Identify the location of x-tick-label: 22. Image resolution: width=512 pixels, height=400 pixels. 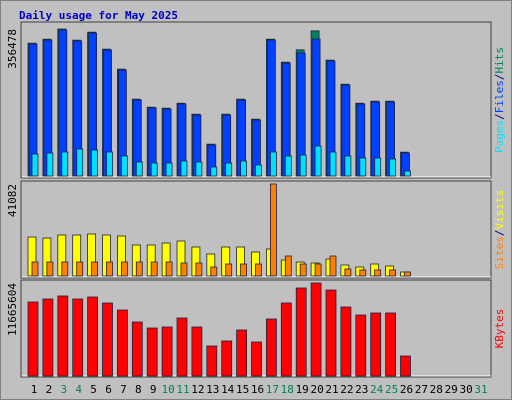
(346, 389).